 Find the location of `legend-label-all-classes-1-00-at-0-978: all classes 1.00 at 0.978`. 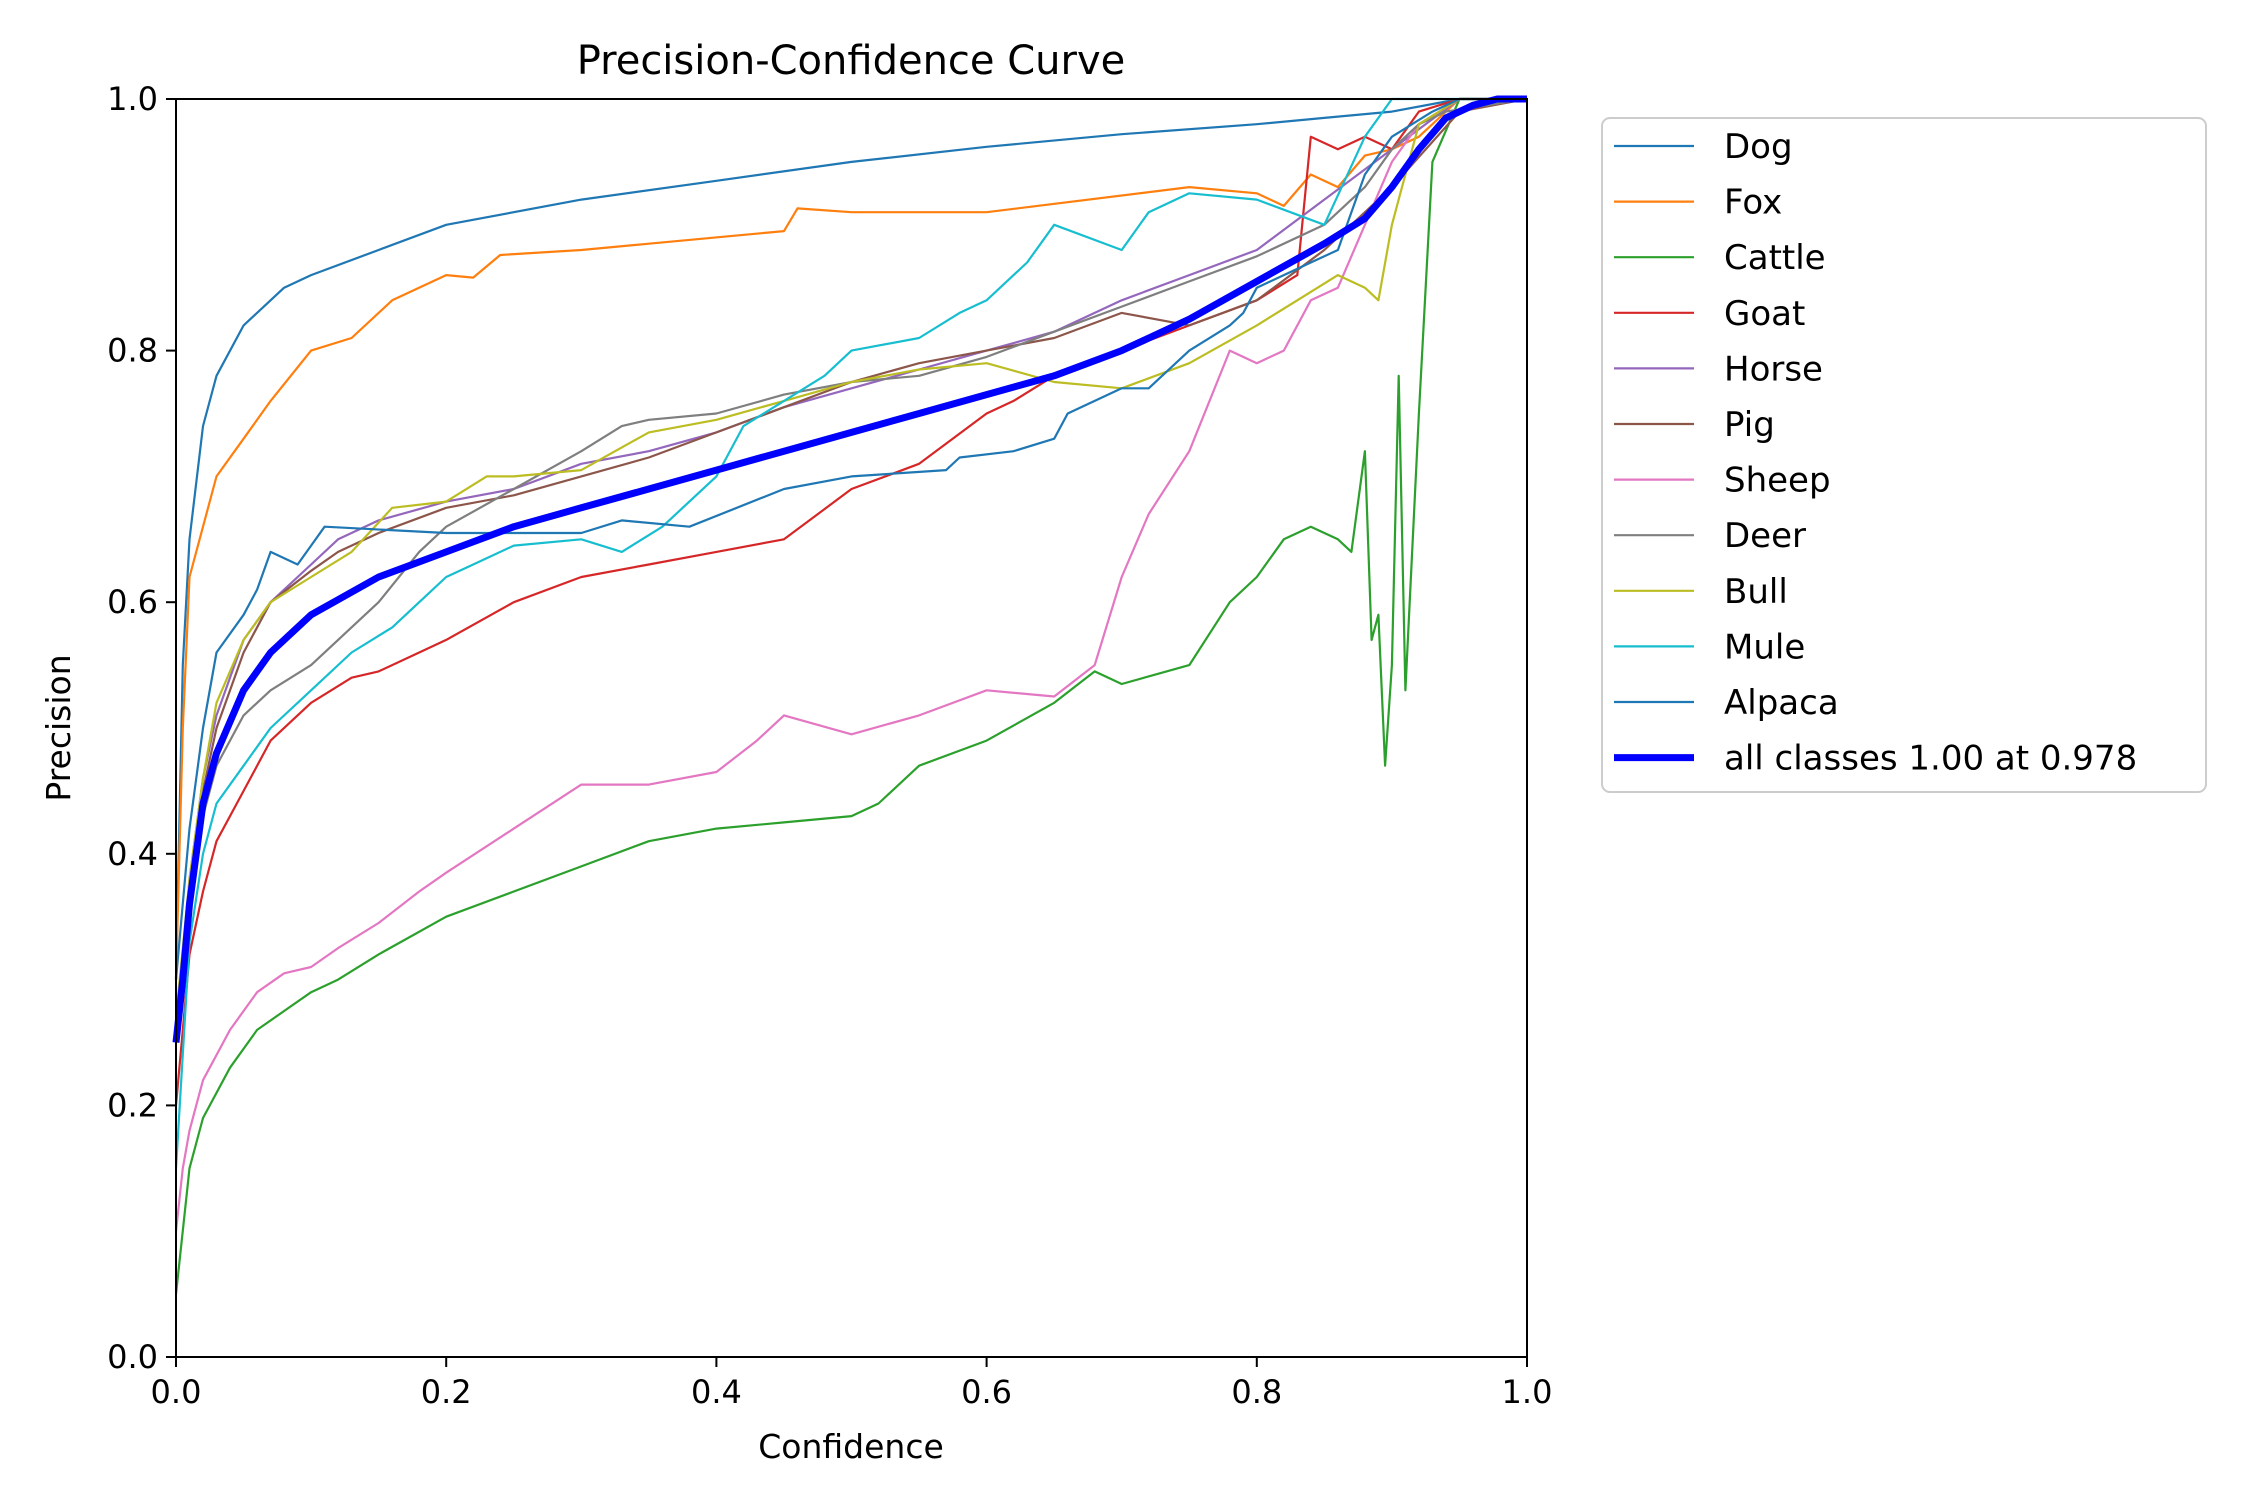

legend-label-all-classes-1-00-at-0-978: all classes 1.00 at 0.978 is located at coordinates (1930, 759).